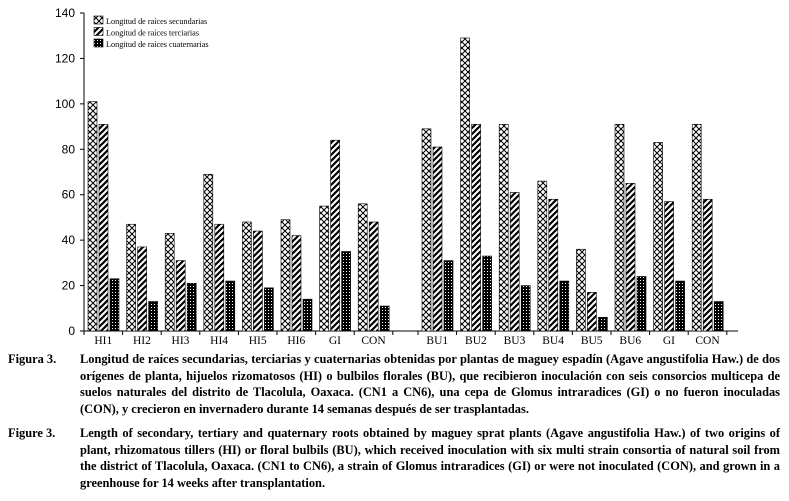 This screenshot has height=501, width=789. I want to click on y-tick-label: 60, so click(69, 195).